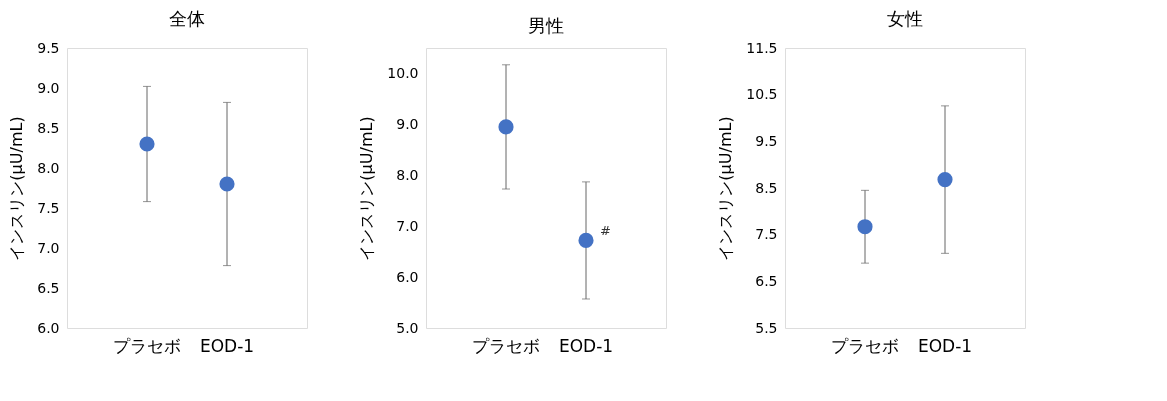  I want to click on chart-title: 女性, so click(905, 18).